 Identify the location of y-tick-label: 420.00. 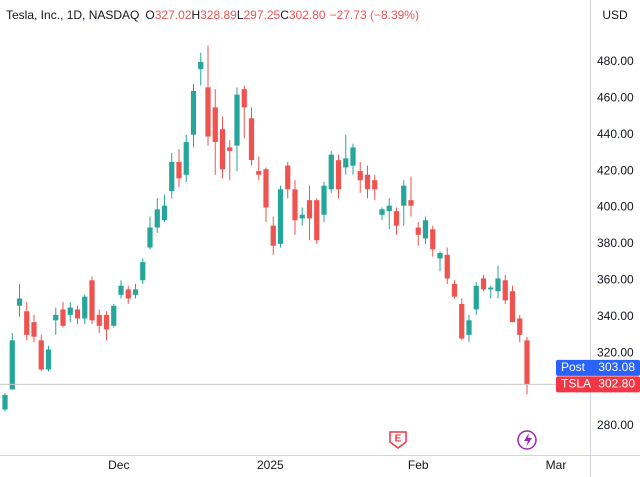
(615, 170).